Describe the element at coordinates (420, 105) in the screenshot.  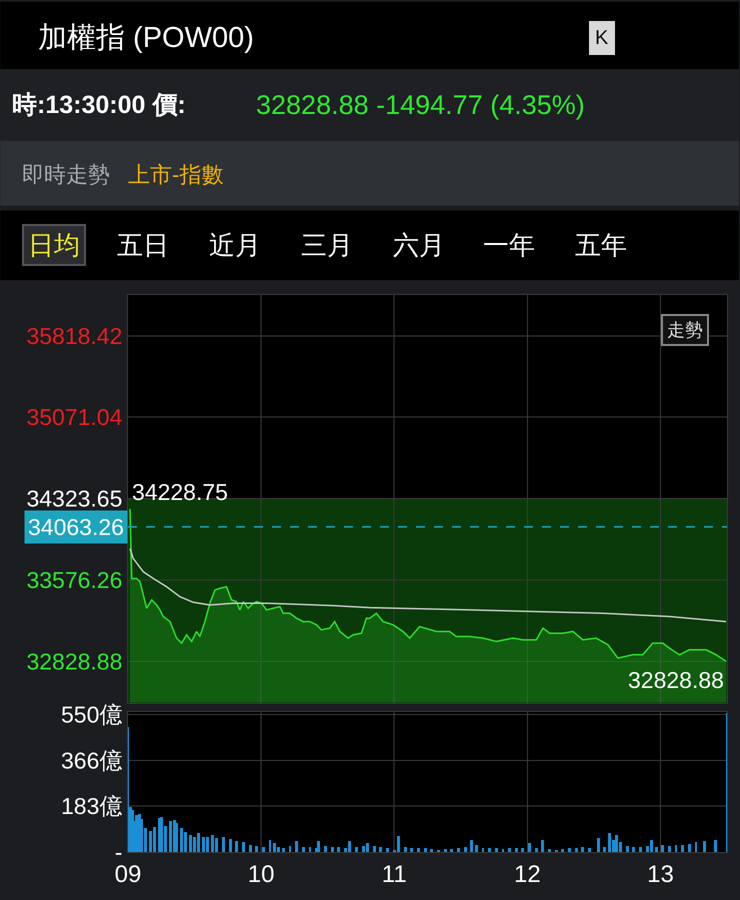
I see `text: 32828.88 -1494.77 (4.35%)` at that location.